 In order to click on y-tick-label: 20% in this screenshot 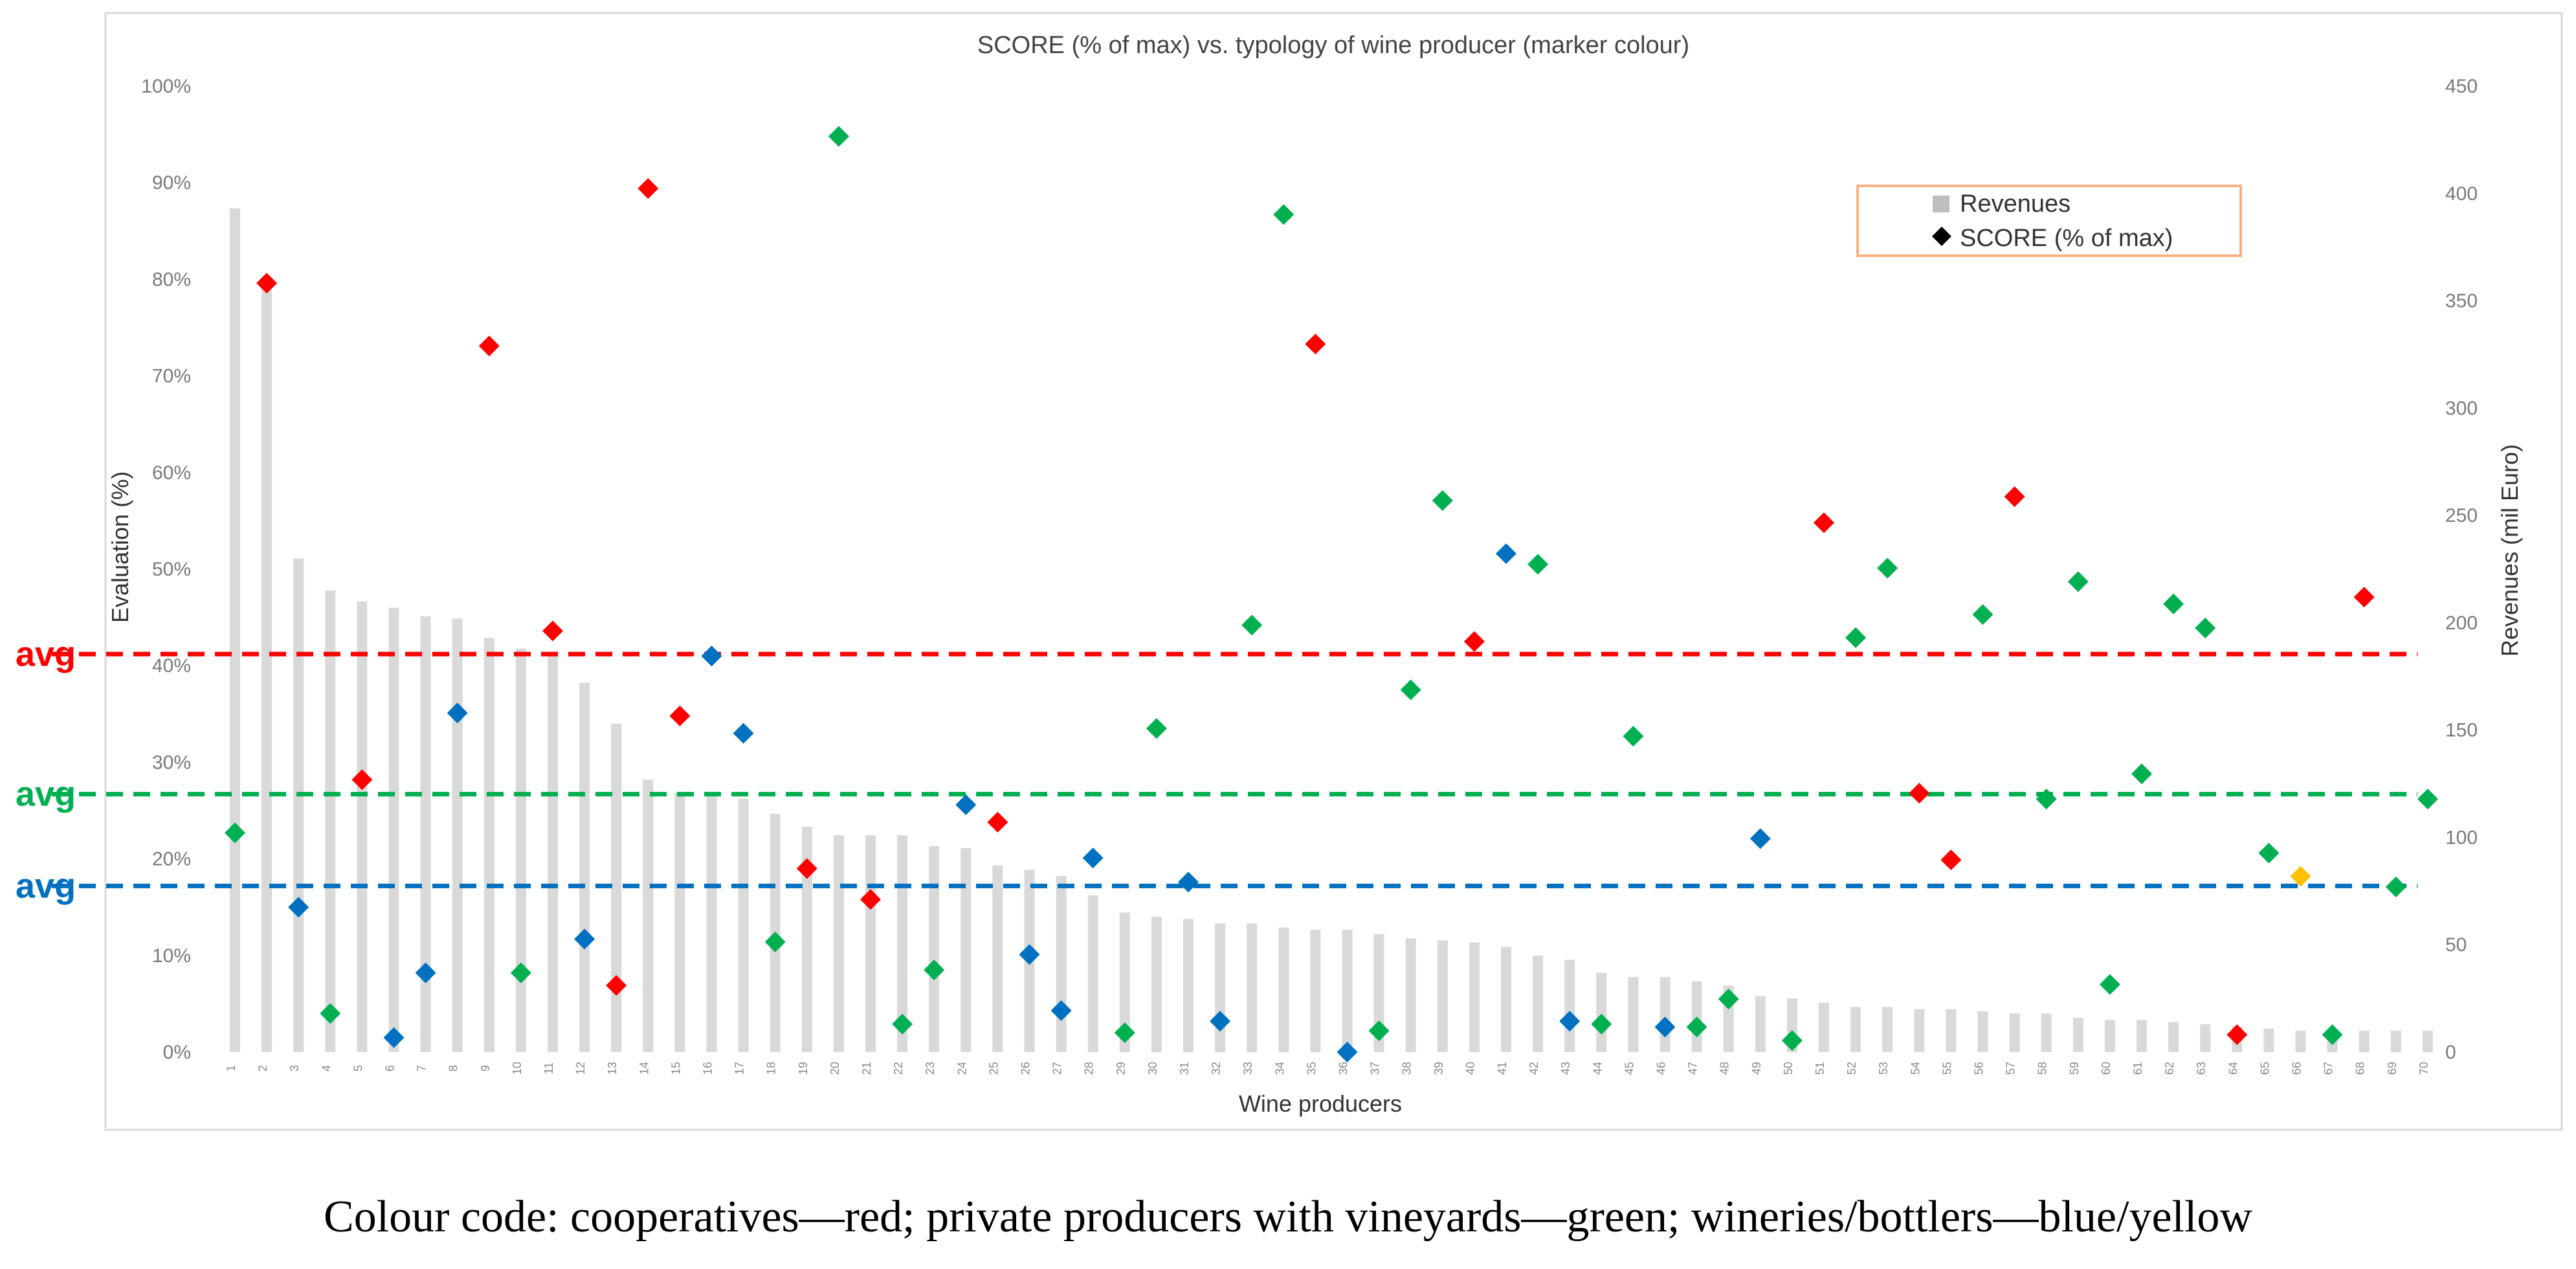, I will do `click(171, 859)`.